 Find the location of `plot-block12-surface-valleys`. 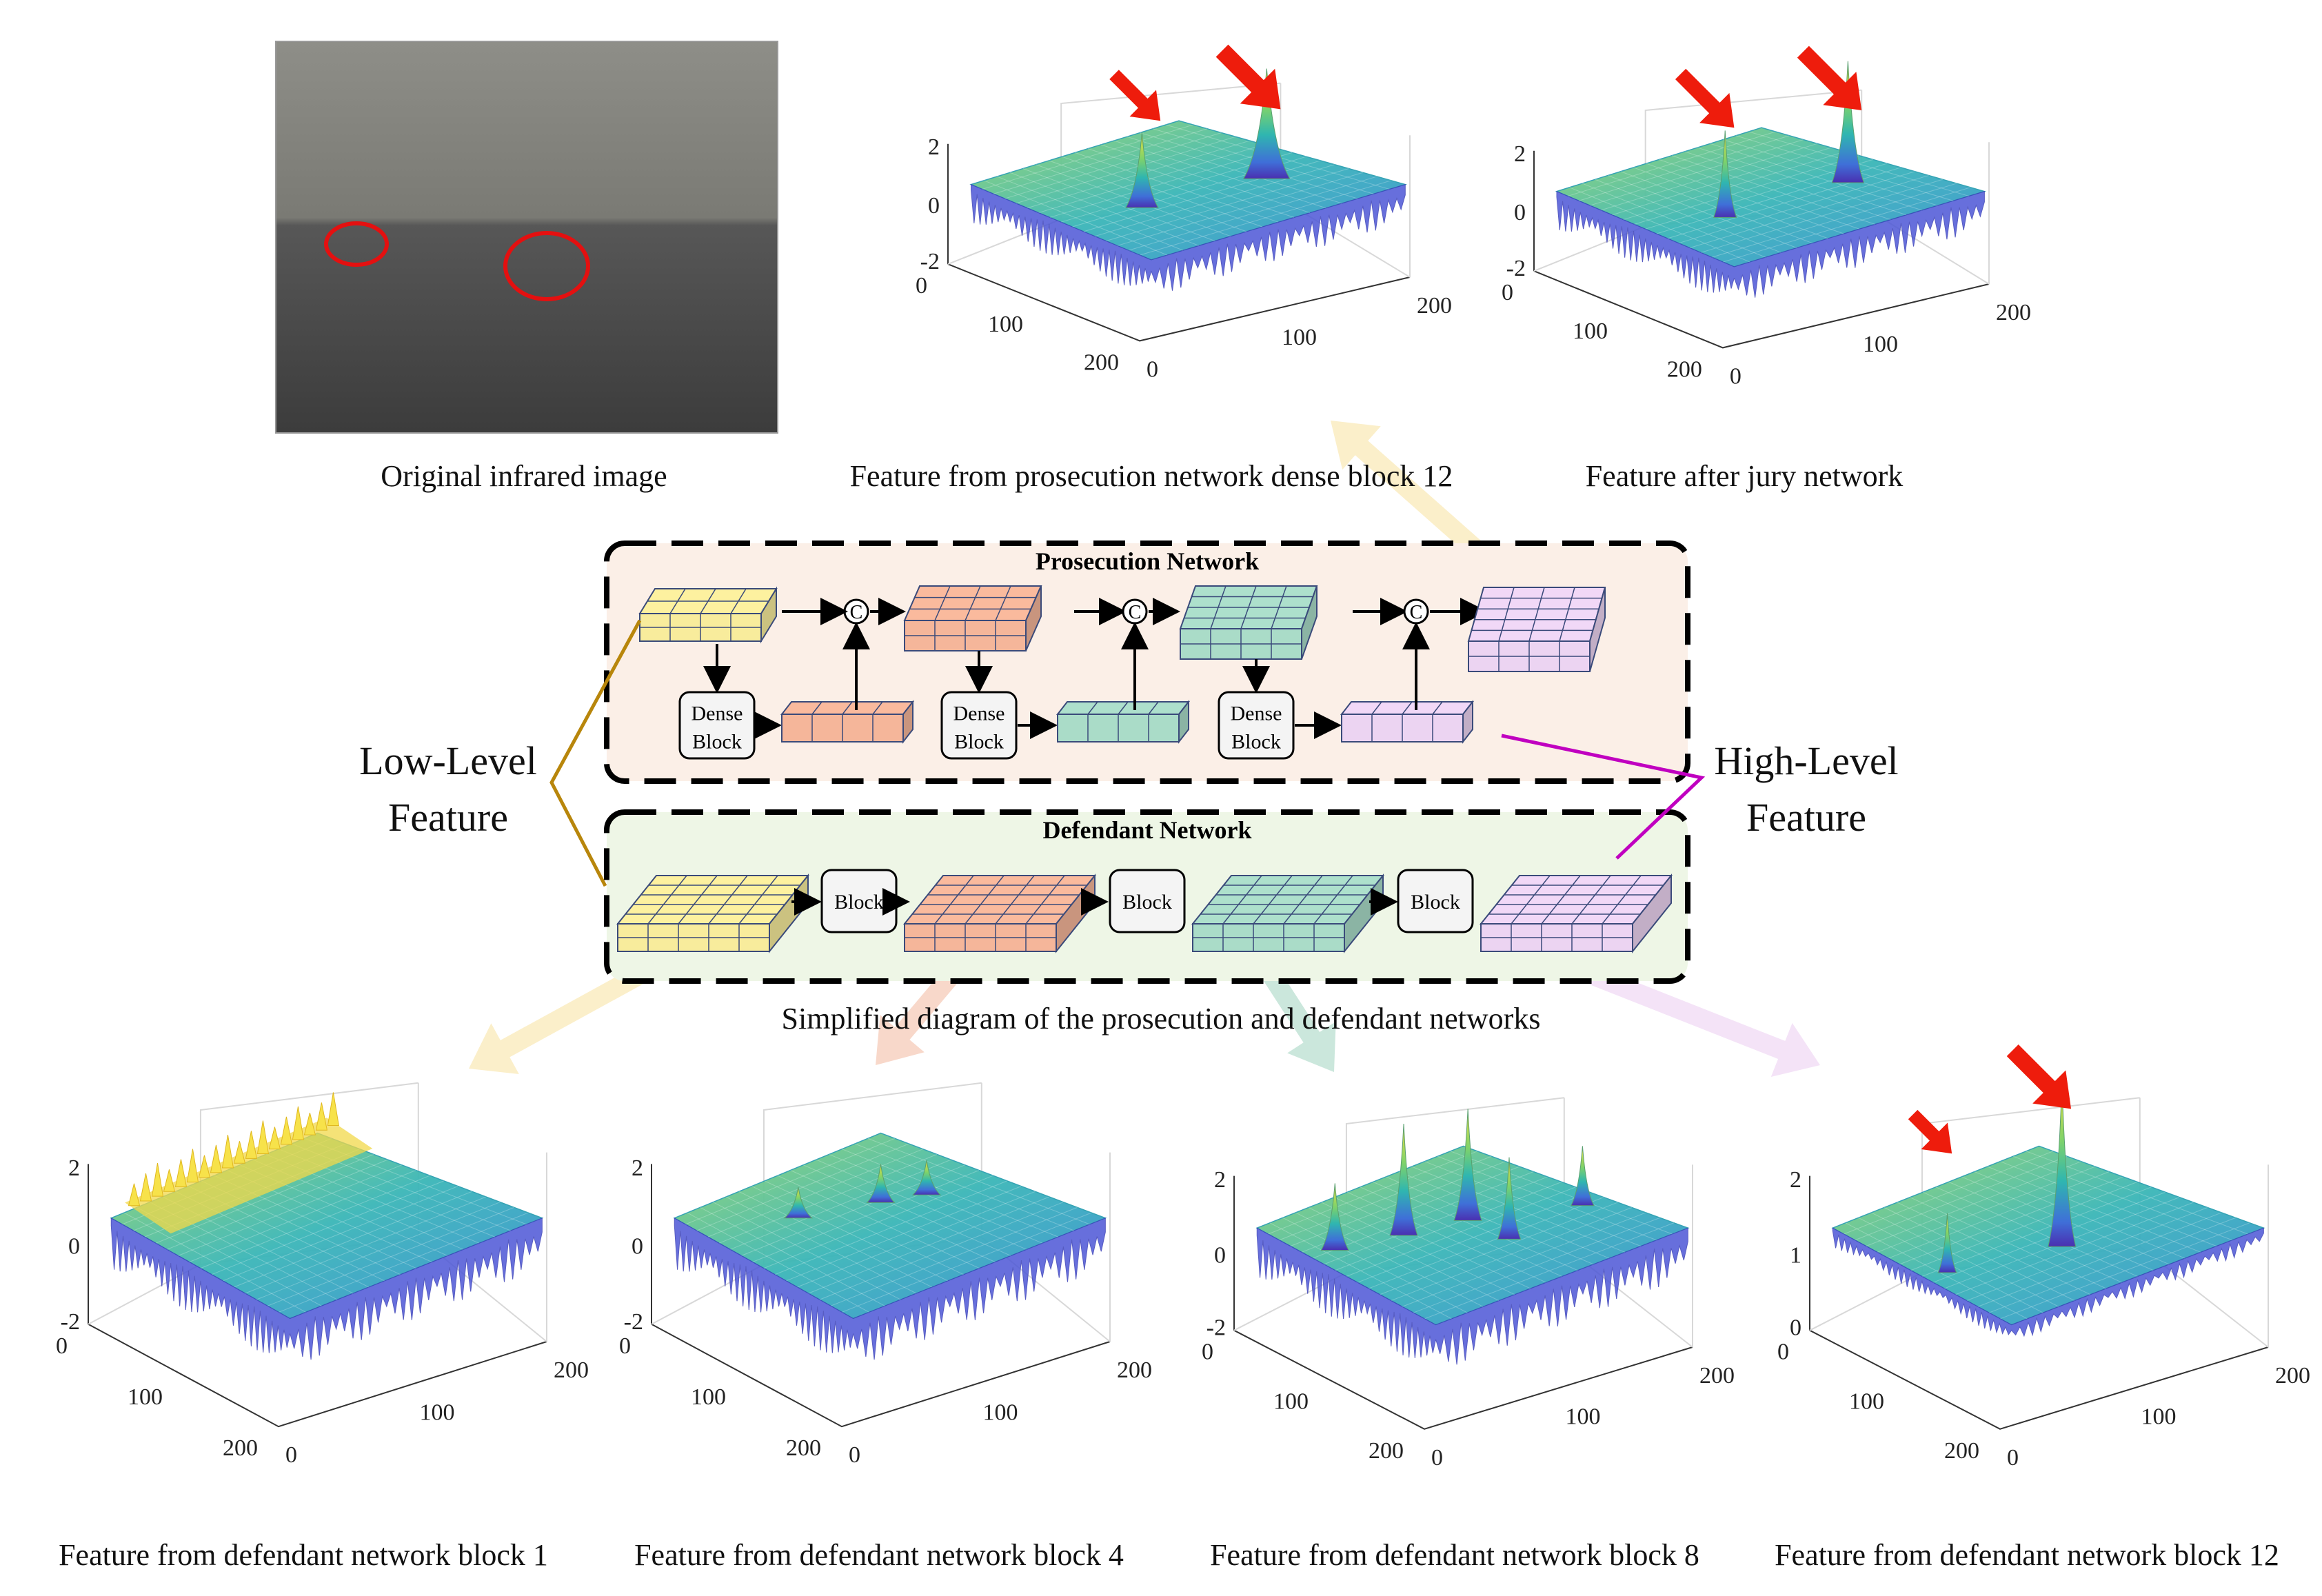

plot-block12-surface-valleys is located at coordinates (2048, 1282).